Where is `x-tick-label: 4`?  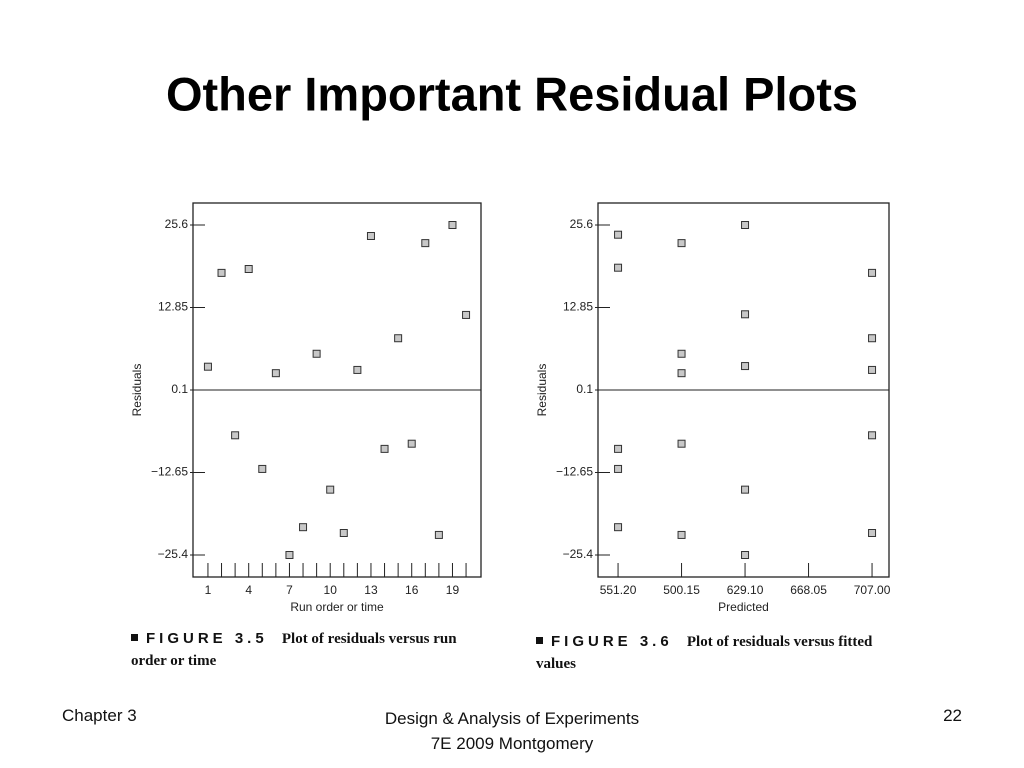
x-tick-label: 4 is located at coordinates (248, 590).